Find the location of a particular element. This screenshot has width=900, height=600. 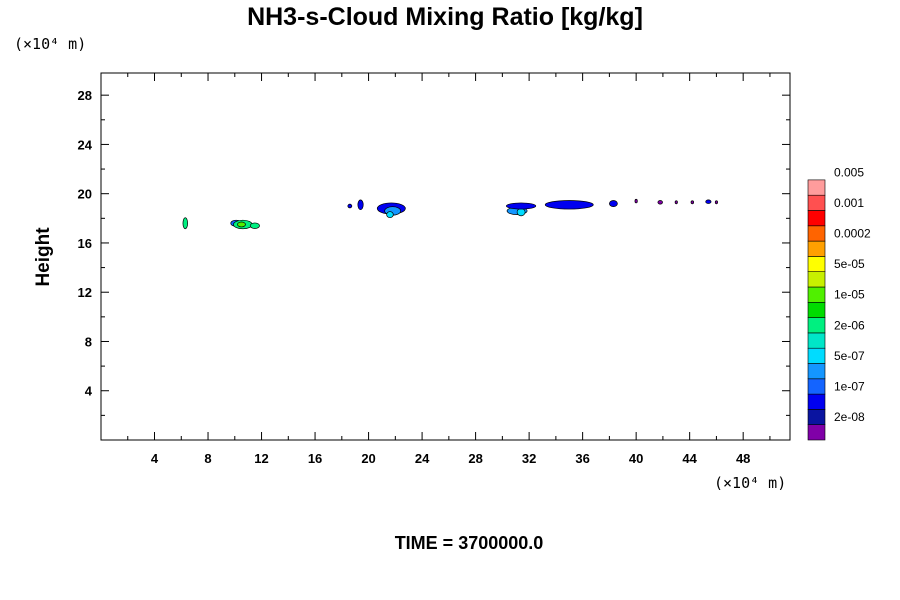

y-tick-label: 24 is located at coordinates (85, 144).